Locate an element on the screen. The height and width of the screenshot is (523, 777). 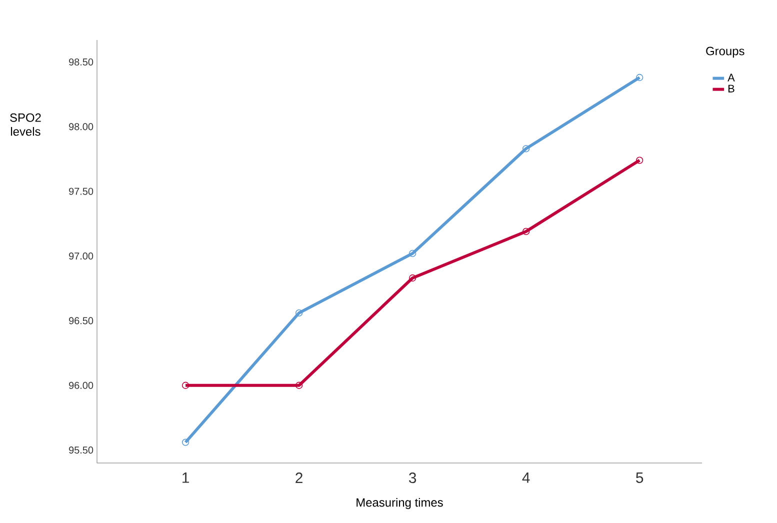
y-tick-label: 98.50 is located at coordinates (81, 62).